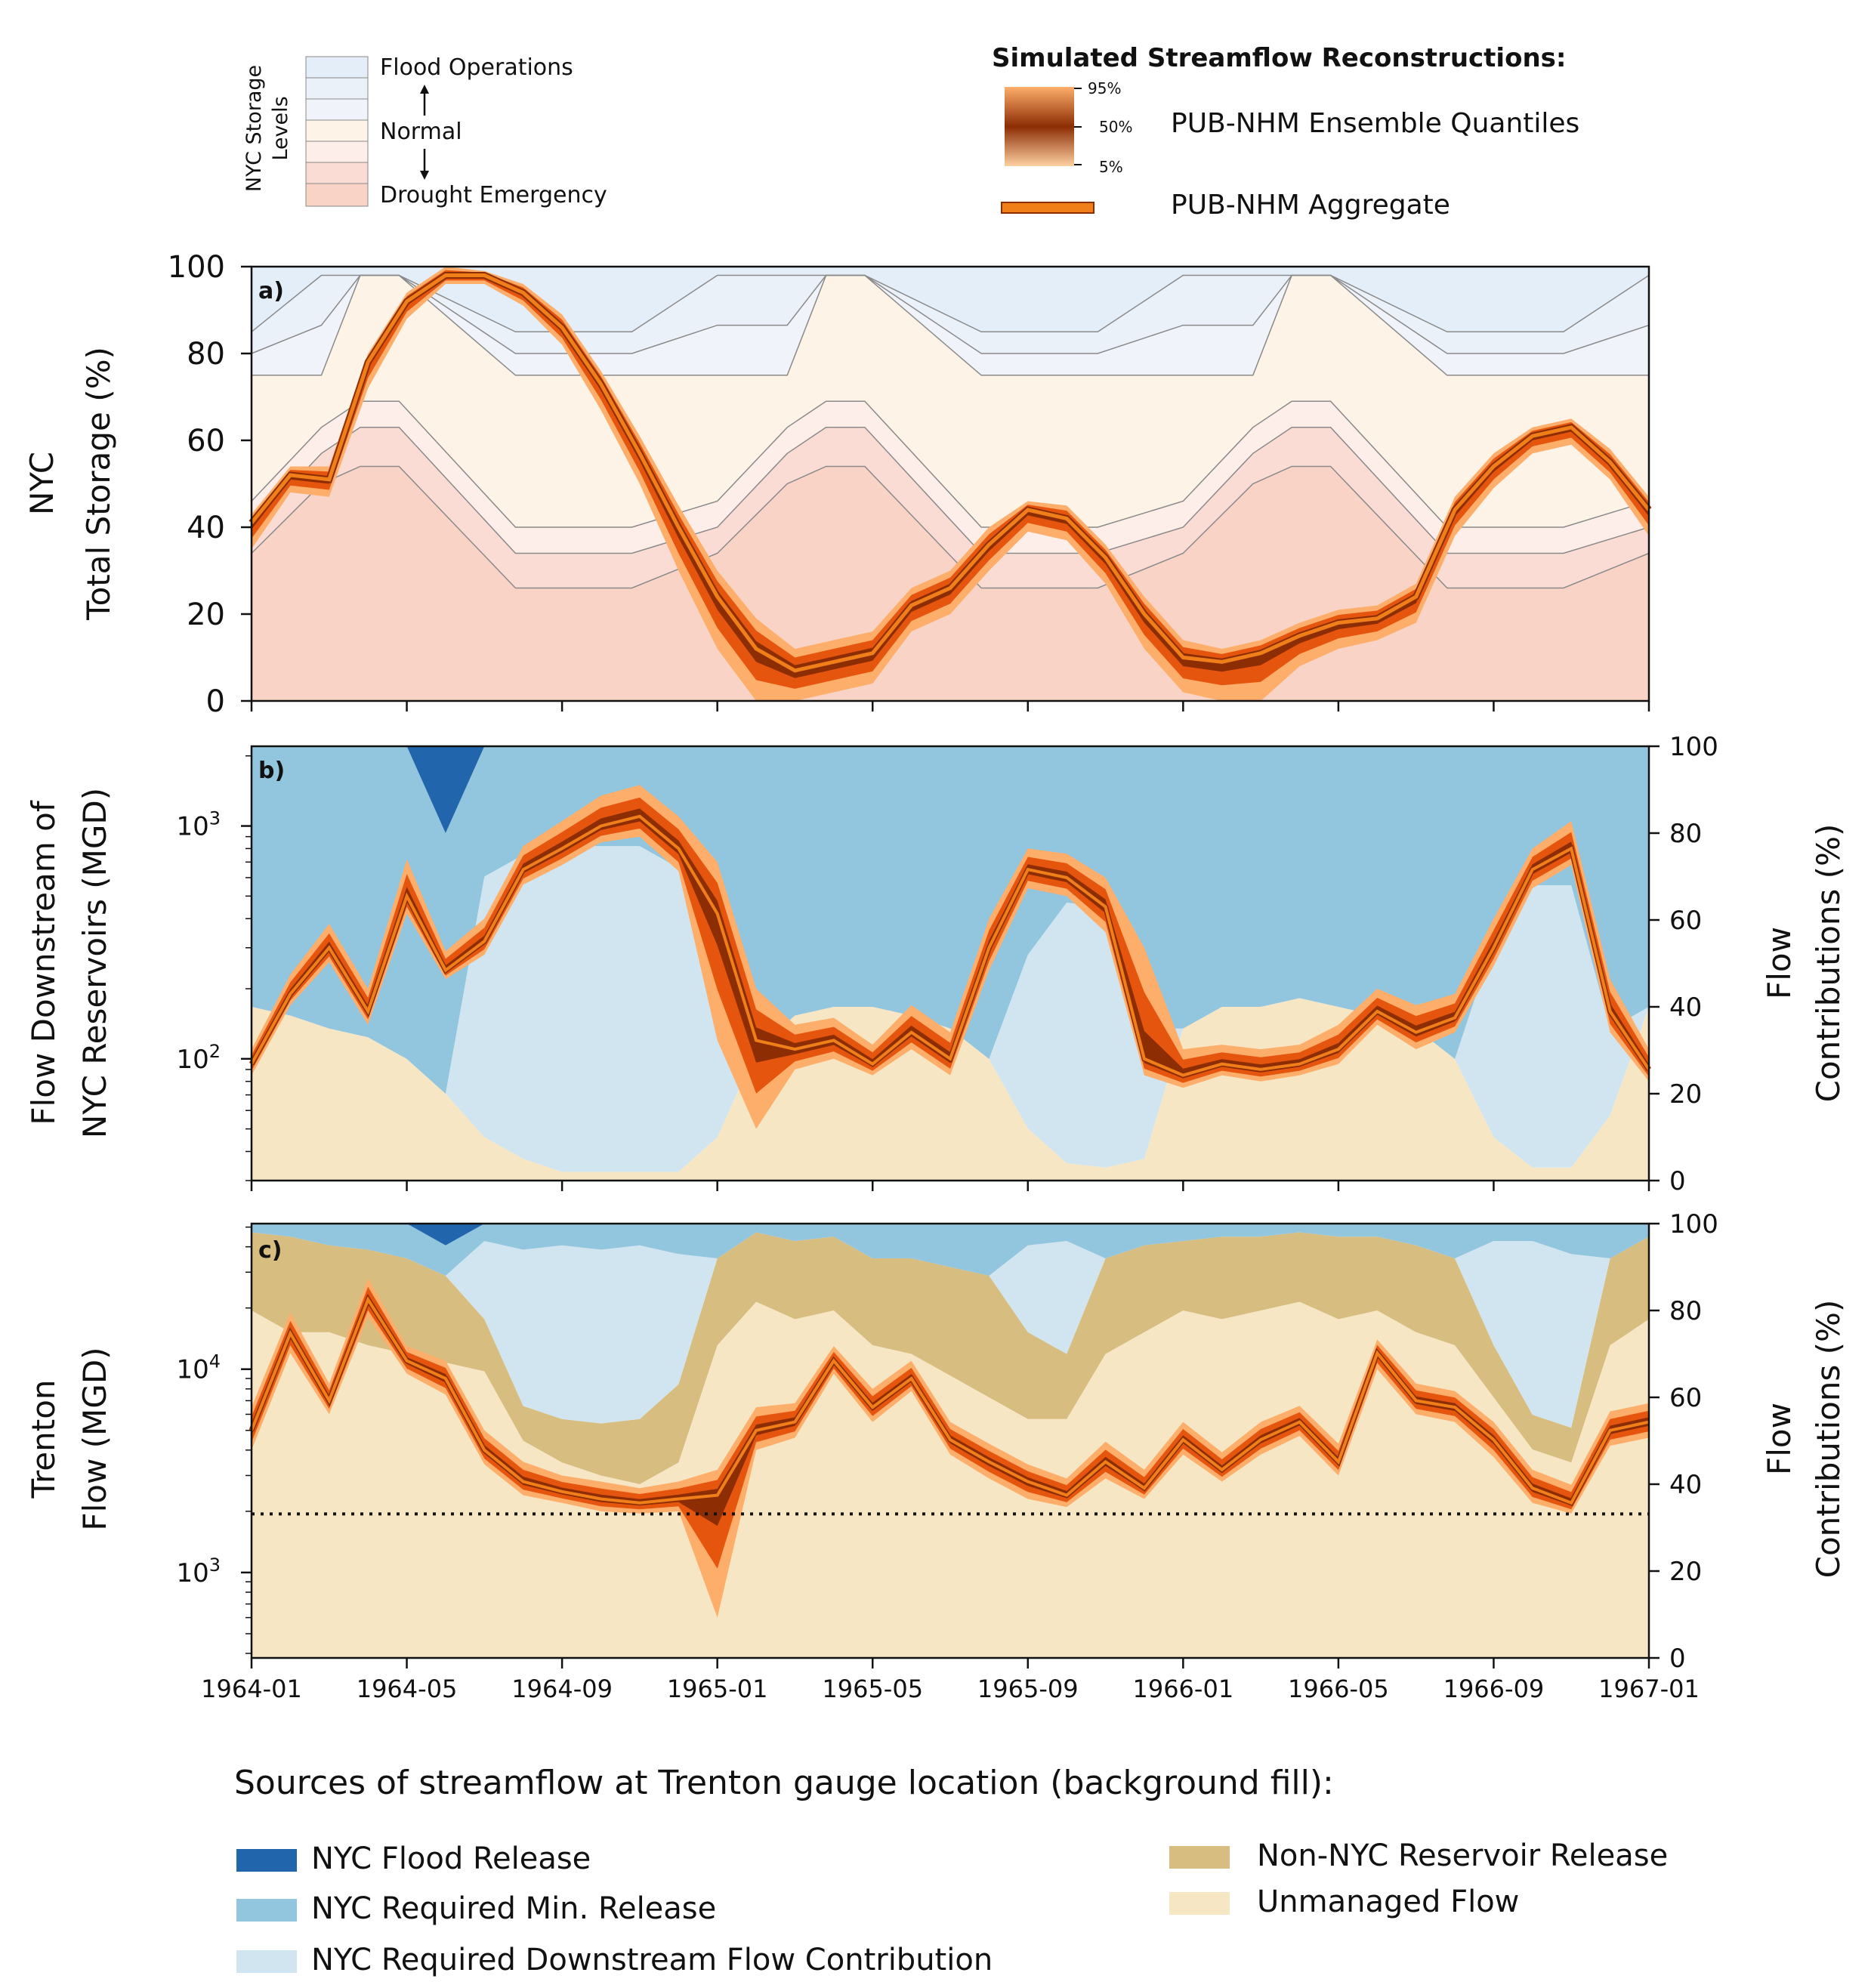  Describe the element at coordinates (215, 701) in the screenshot. I see `y-tick-label: 0` at that location.